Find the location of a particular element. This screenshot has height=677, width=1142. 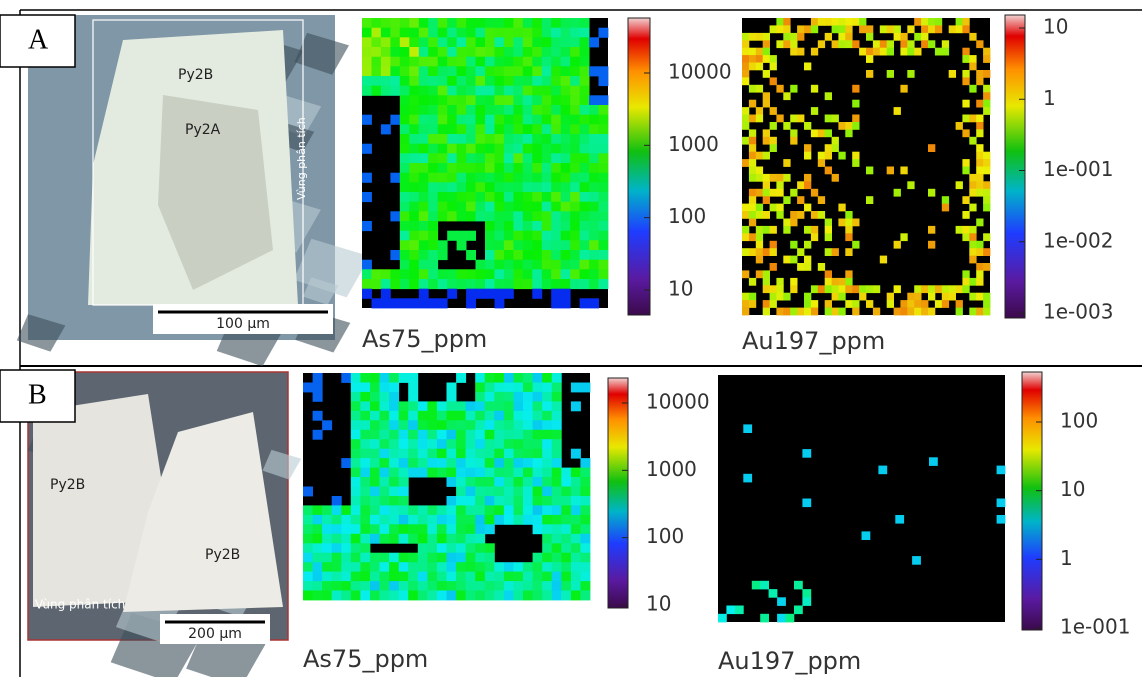

mineral is located at coordinates (332, 268).